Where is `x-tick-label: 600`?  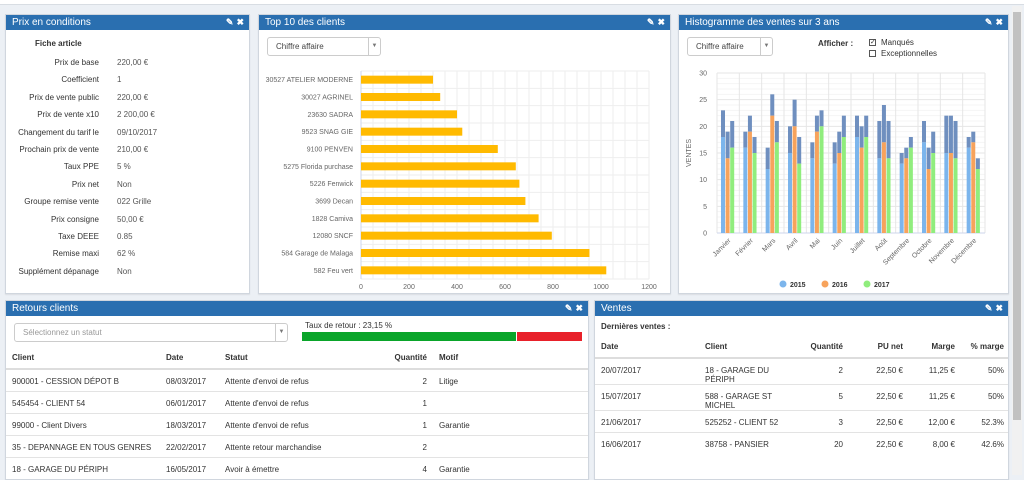
x-tick-label: 600 is located at coordinates (505, 287).